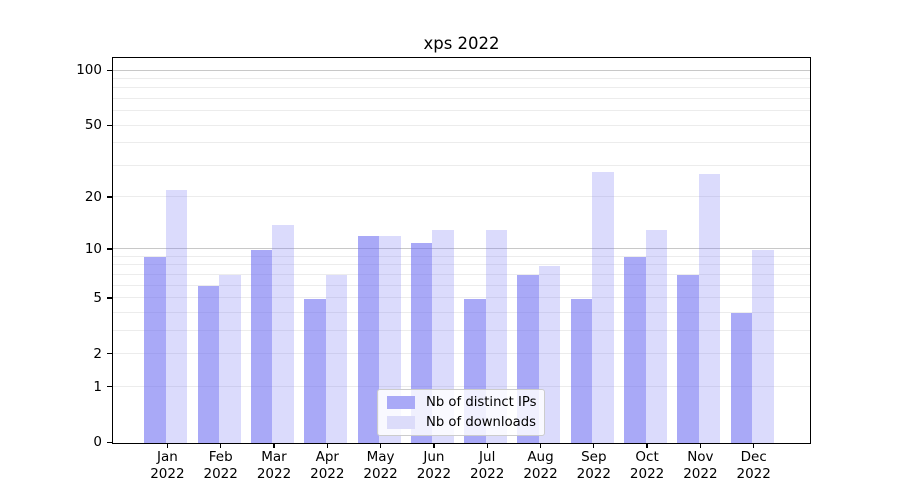 Image resolution: width=900 pixels, height=500 pixels. I want to click on chart-title: xps 2022, so click(461, 43).